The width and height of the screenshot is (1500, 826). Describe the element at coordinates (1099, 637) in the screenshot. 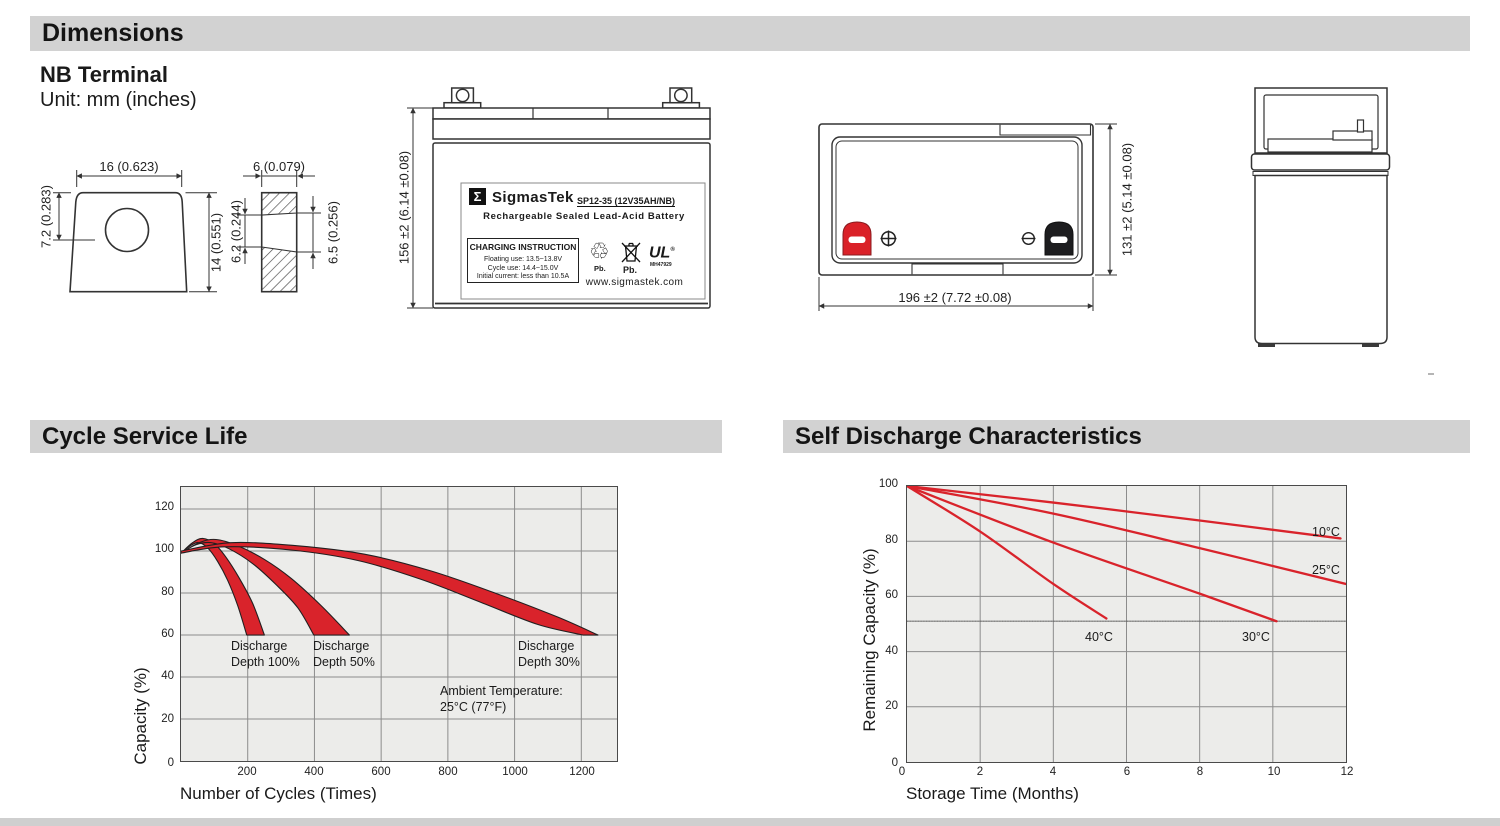

I see `series-label-40c: 40°C` at that location.